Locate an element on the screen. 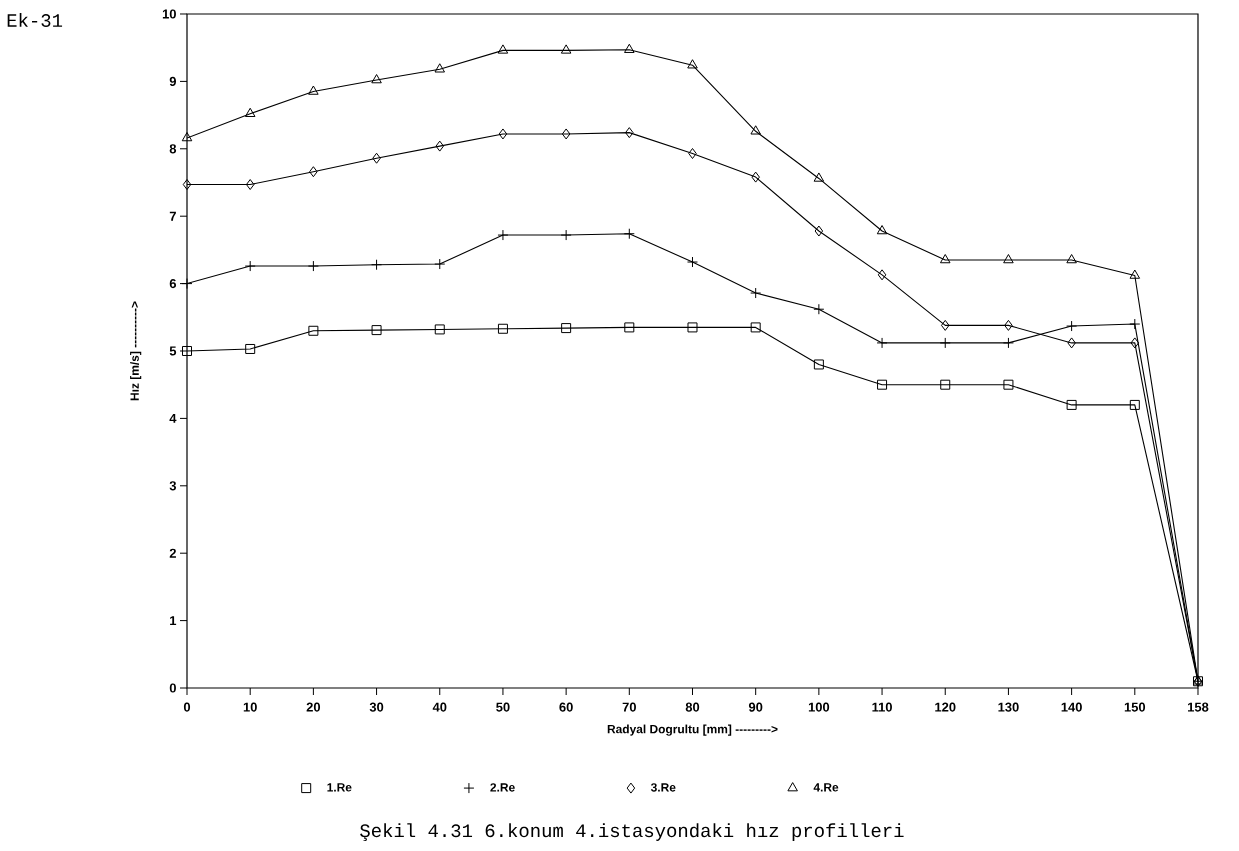 The height and width of the screenshot is (851, 1239). x-tick-label: 10 is located at coordinates (250, 707).